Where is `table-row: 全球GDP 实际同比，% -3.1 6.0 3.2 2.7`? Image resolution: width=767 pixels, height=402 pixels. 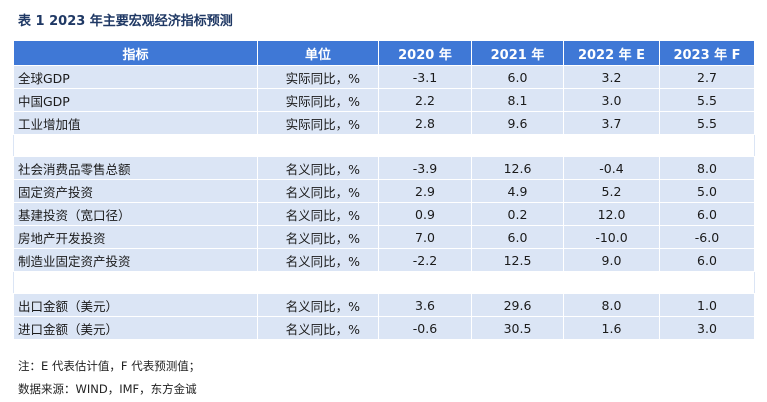 table-row: 全球GDP 实际同比，% -3.1 6.0 3.2 2.7 is located at coordinates (384, 77).